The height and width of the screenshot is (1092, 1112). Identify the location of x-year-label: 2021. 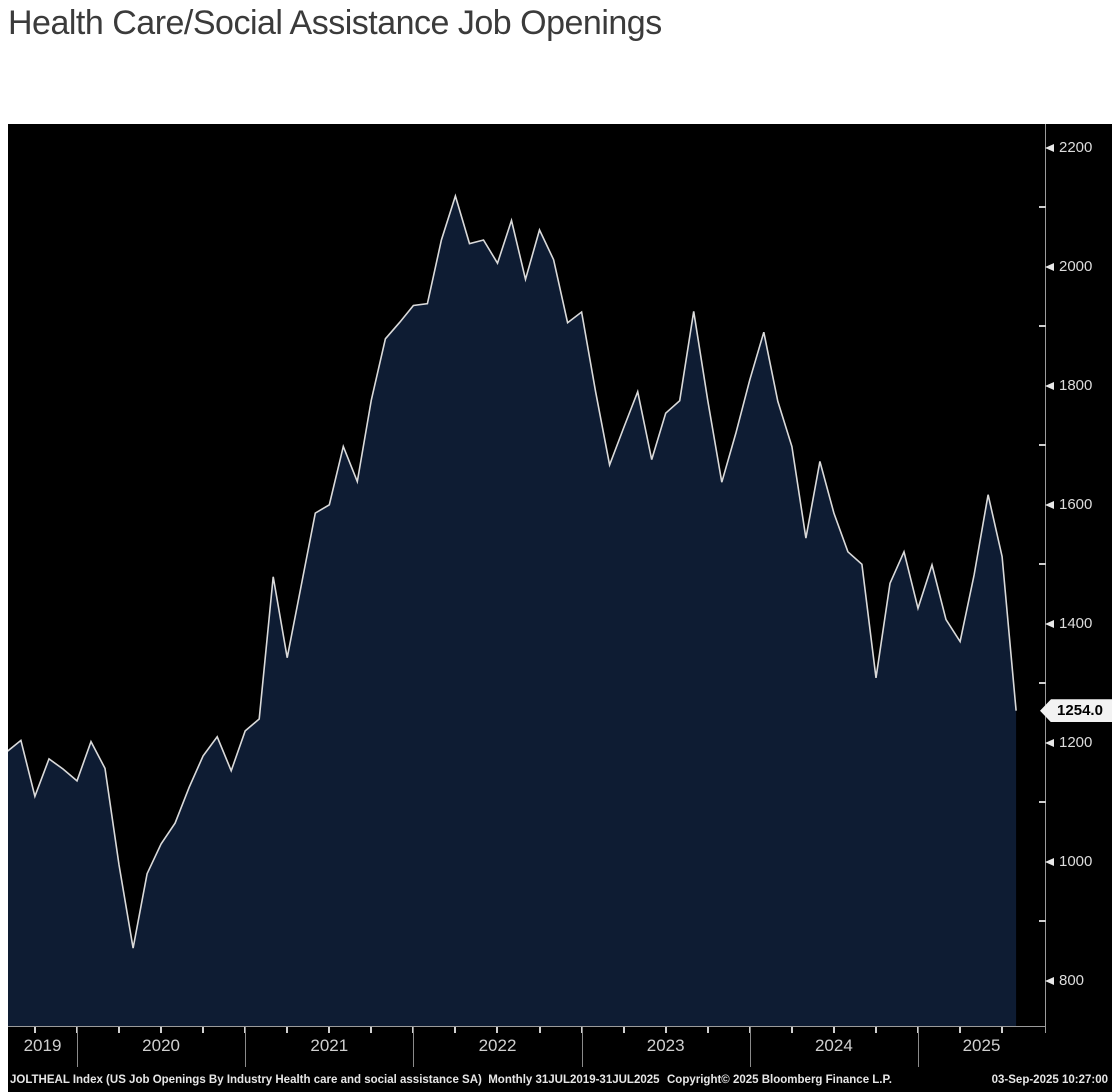
(329, 1045).